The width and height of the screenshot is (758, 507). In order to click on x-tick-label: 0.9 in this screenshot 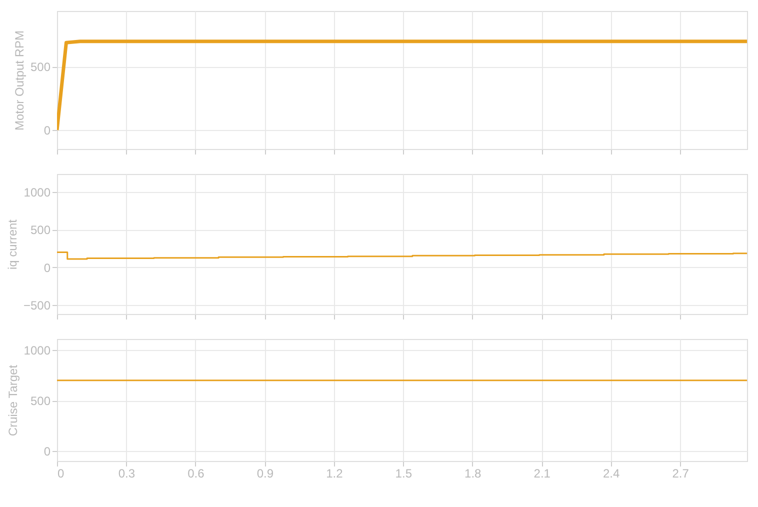, I will do `click(265, 473)`.